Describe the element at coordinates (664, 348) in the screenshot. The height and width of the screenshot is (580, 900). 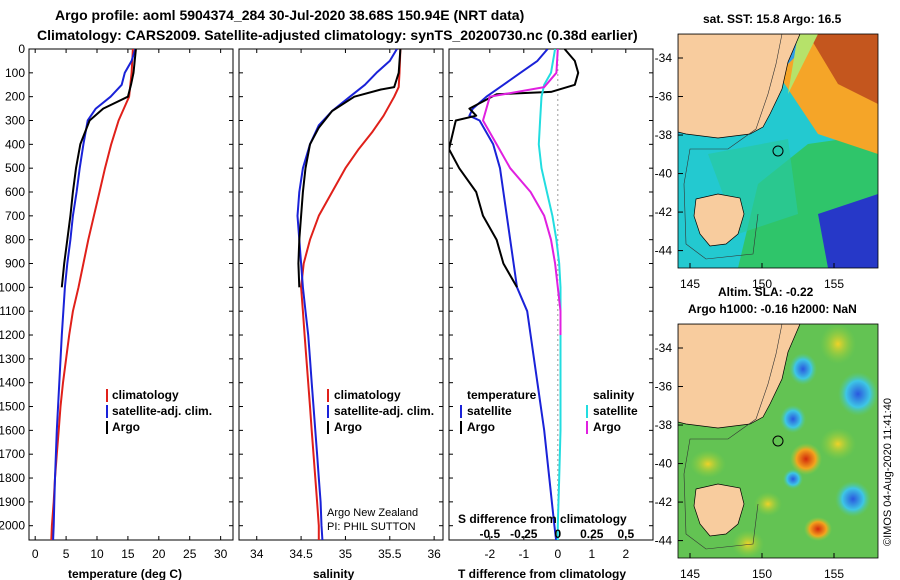
I see `lat-label: -34` at that location.